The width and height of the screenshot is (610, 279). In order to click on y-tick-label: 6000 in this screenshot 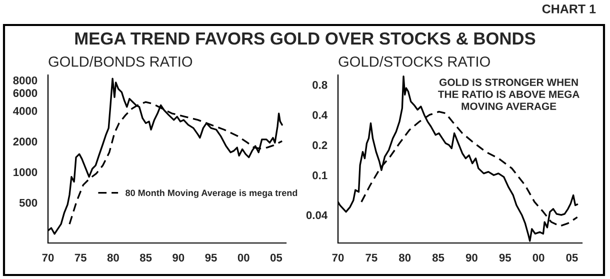, I will do `click(25, 93)`.